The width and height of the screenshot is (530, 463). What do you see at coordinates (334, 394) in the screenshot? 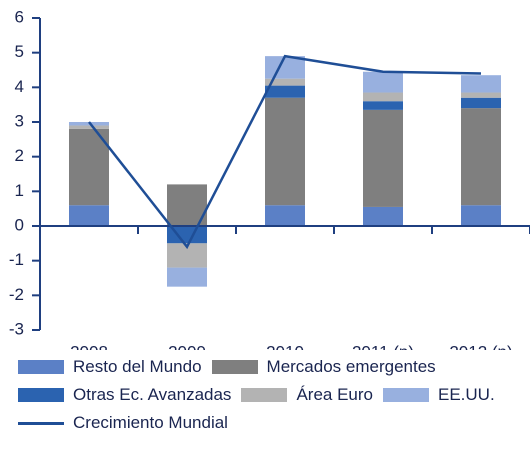
I see `legend-label: Área Euro` at bounding box center [334, 394].